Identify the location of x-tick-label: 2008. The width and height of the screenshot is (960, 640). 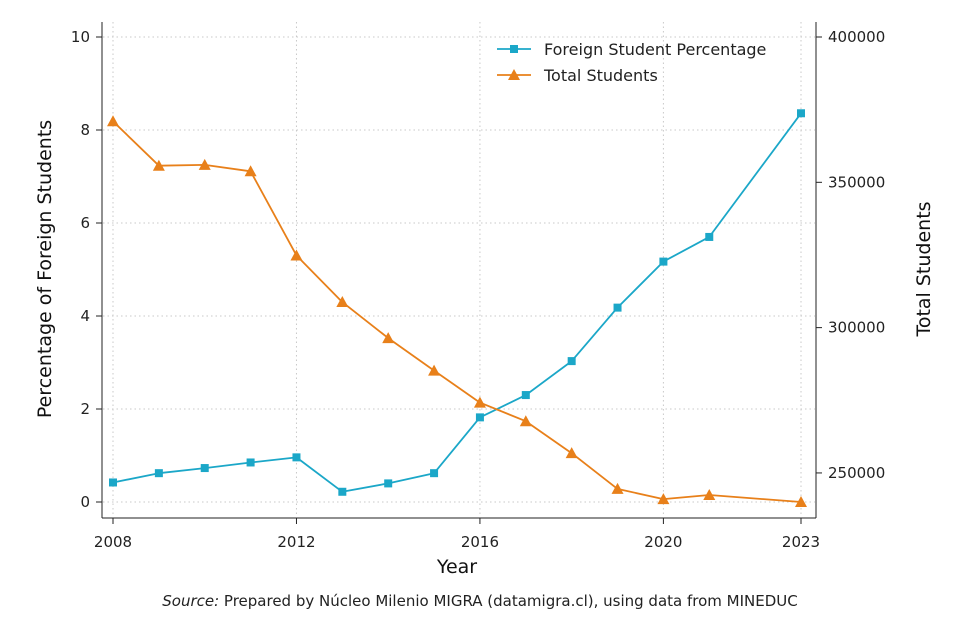
(113, 542).